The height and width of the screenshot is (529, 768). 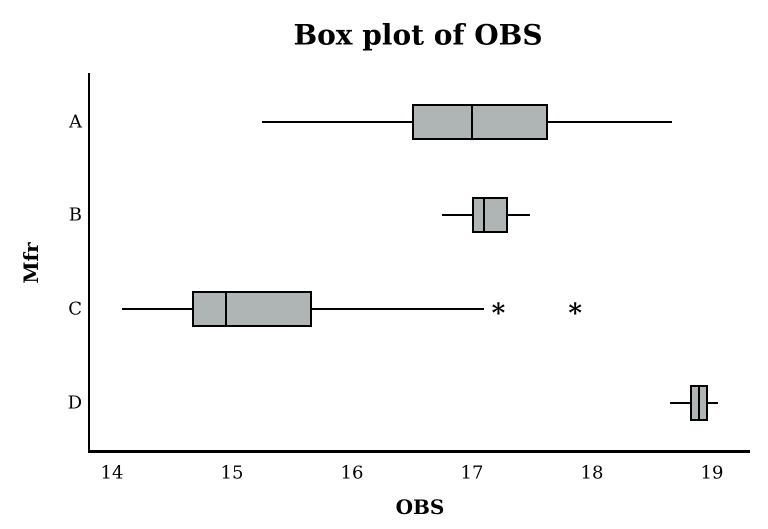 I want to click on median-B, so click(x=484, y=215).